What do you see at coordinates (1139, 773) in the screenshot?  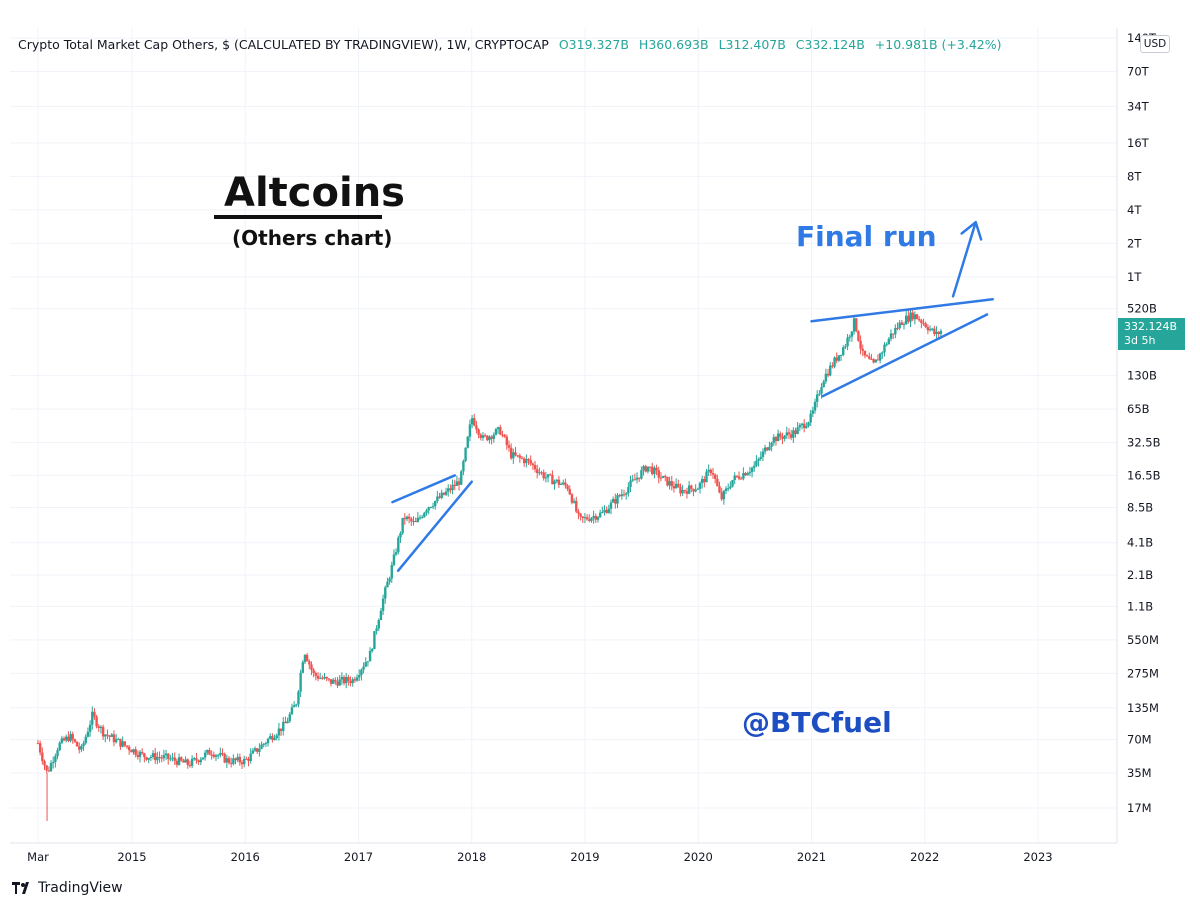 I see `y-tick-label: 35M` at bounding box center [1139, 773].